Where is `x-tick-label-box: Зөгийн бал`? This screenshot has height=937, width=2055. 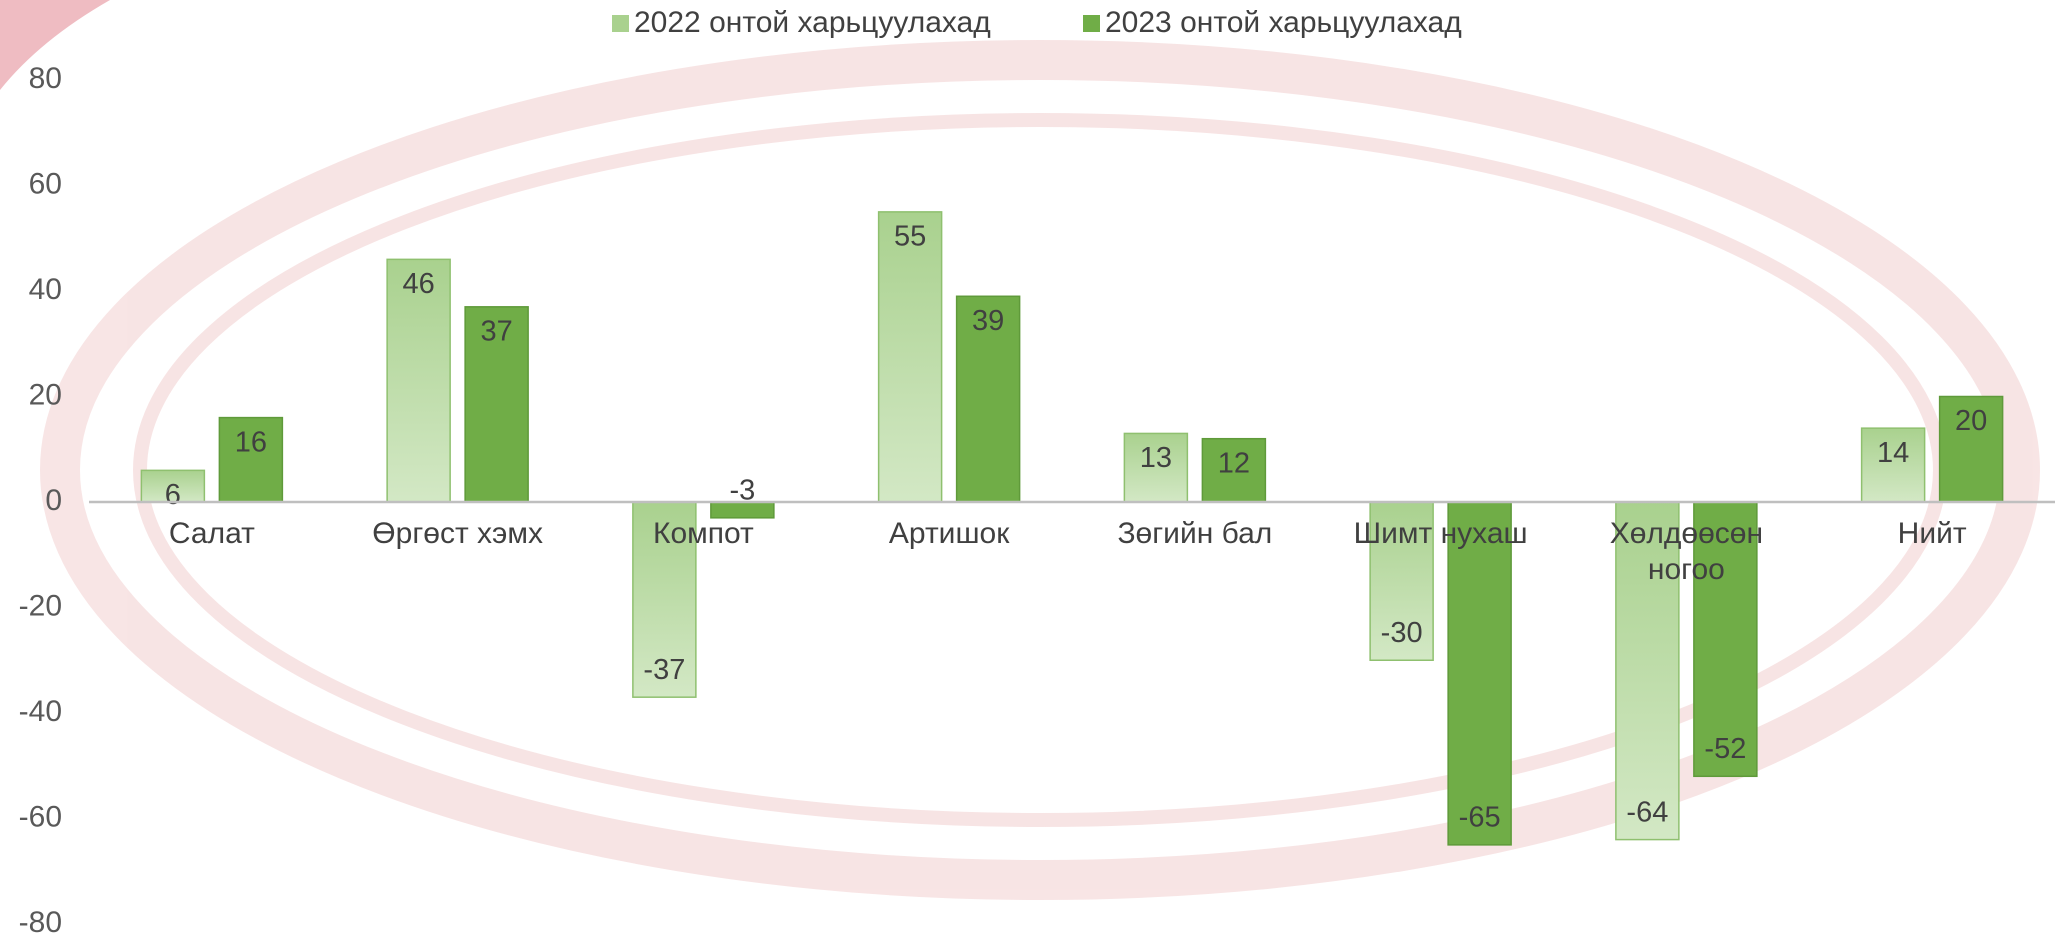
x-tick-label-box: Зөгийн бал is located at coordinates (1195, 533).